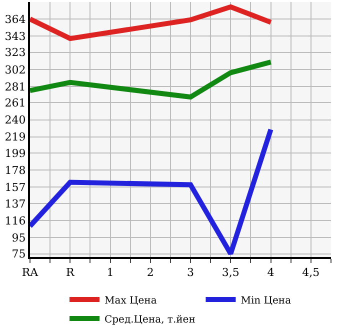 This screenshot has width=345, height=335. Describe the element at coordinates (15, 120) in the screenshot. I see `y-tick-label: 240` at that location.